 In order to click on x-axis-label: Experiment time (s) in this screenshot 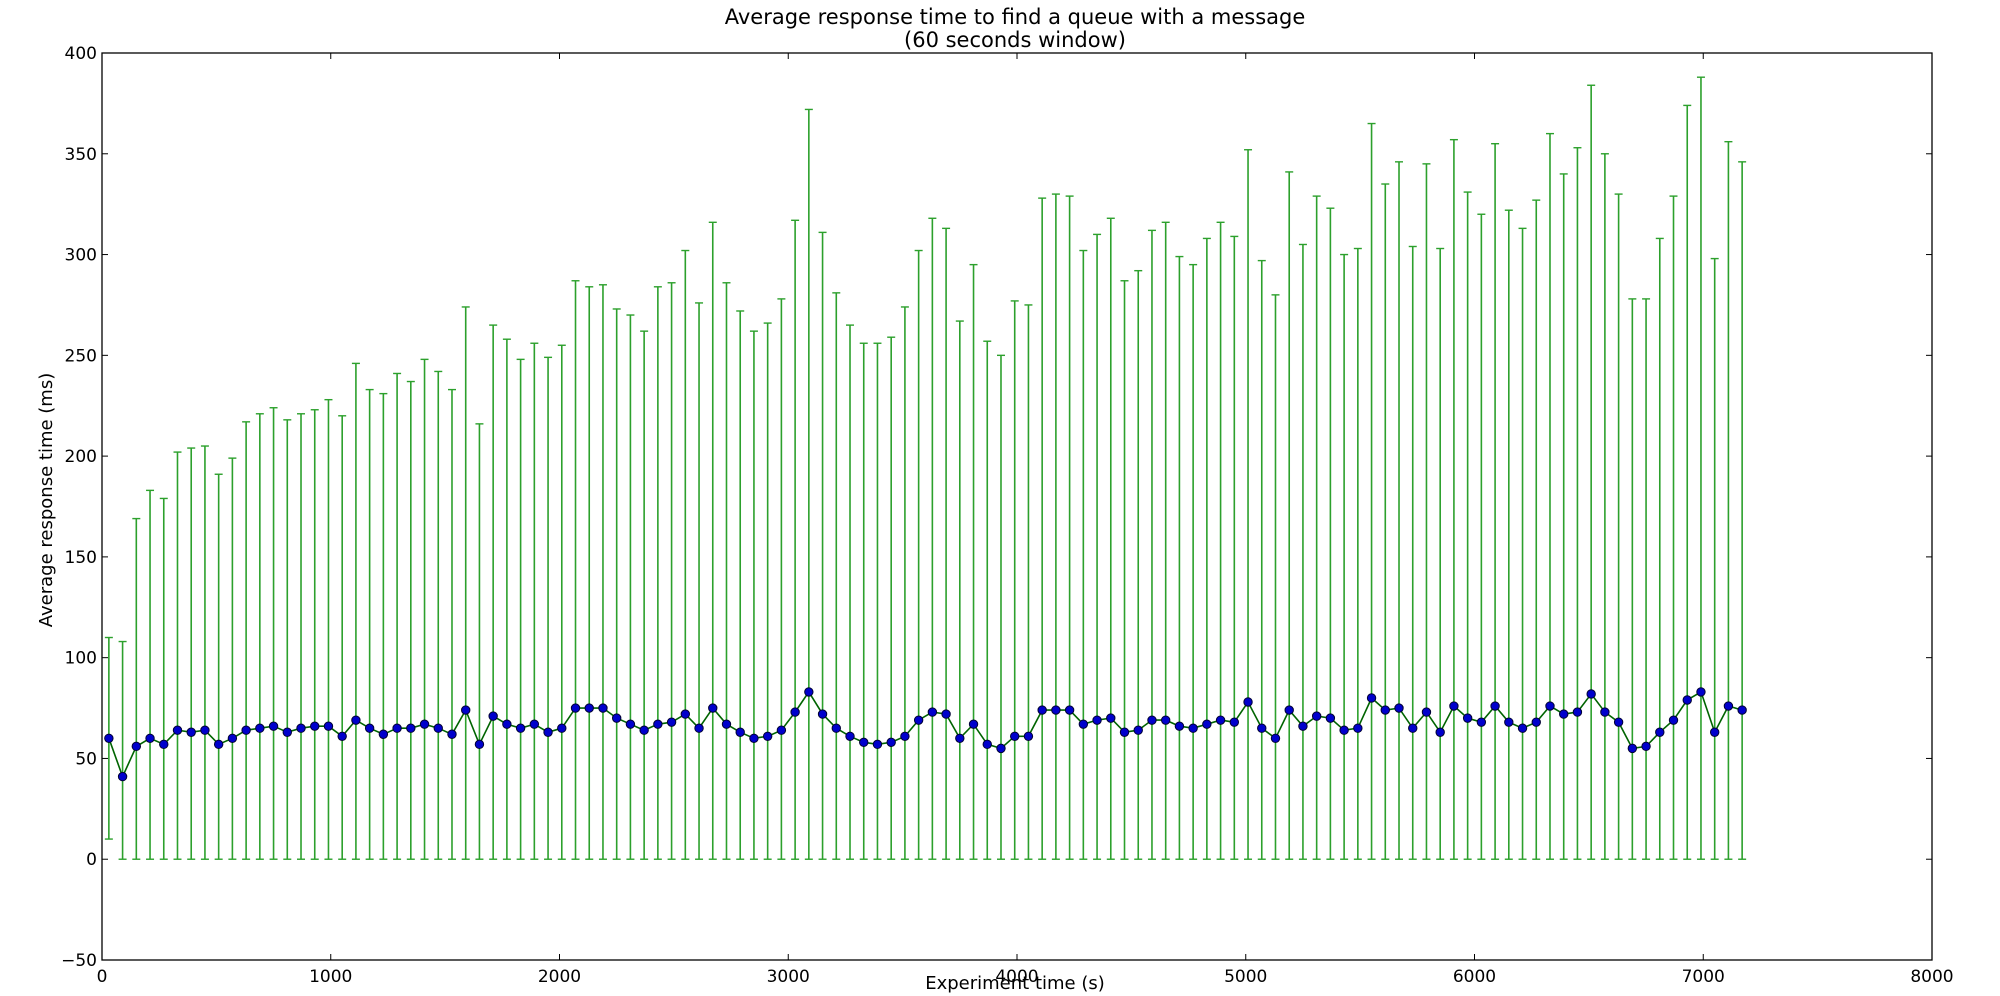, I will do `click(1015, 983)`.